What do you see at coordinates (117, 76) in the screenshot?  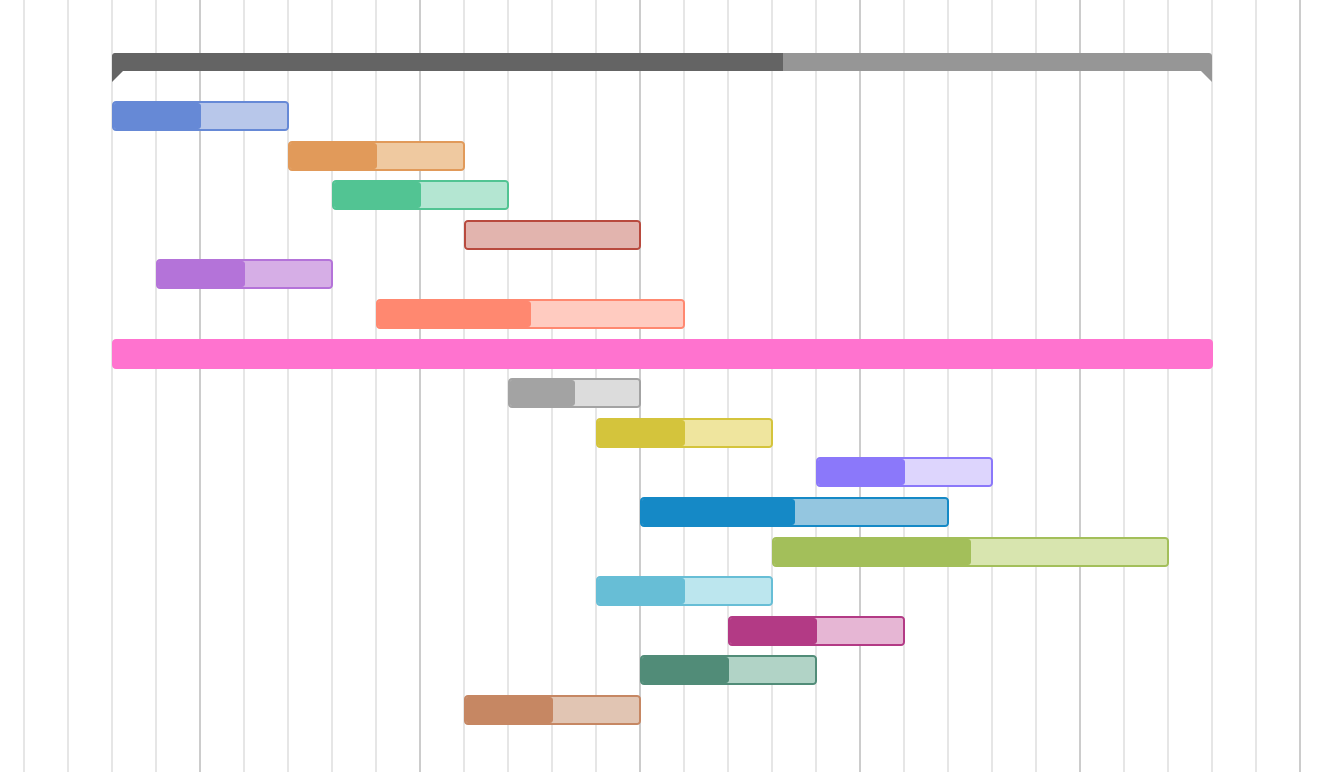 I see `summary-start-marker` at bounding box center [117, 76].